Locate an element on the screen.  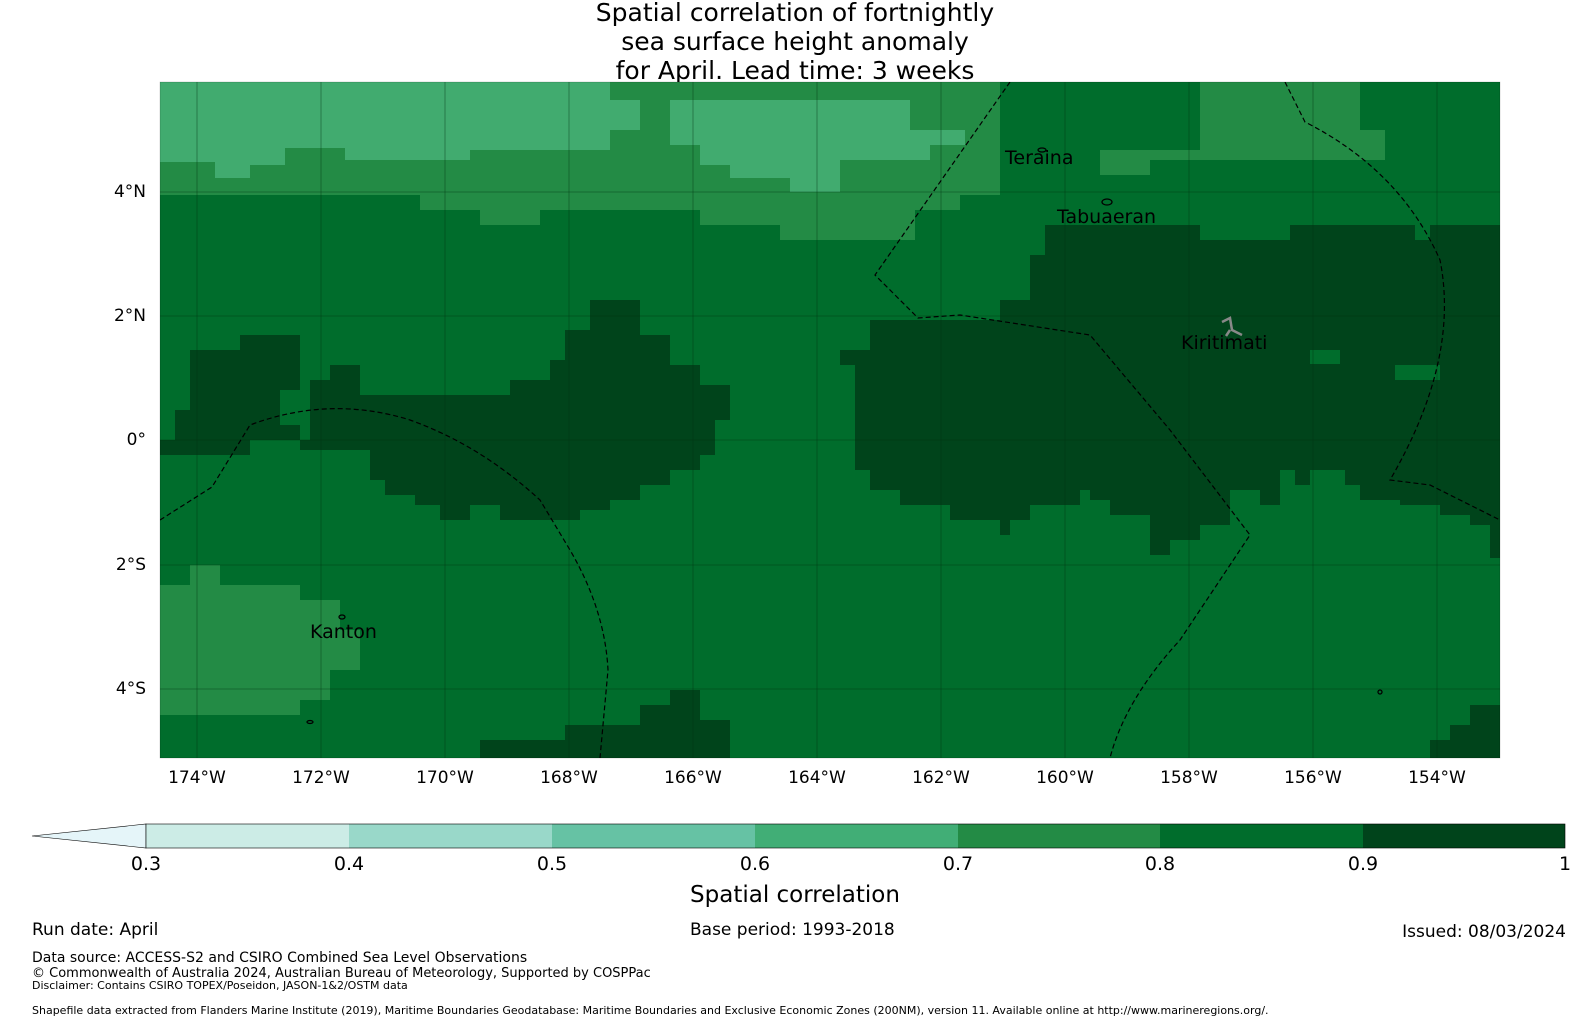
field-0.9-1-se is located at coordinates (1465, 731).